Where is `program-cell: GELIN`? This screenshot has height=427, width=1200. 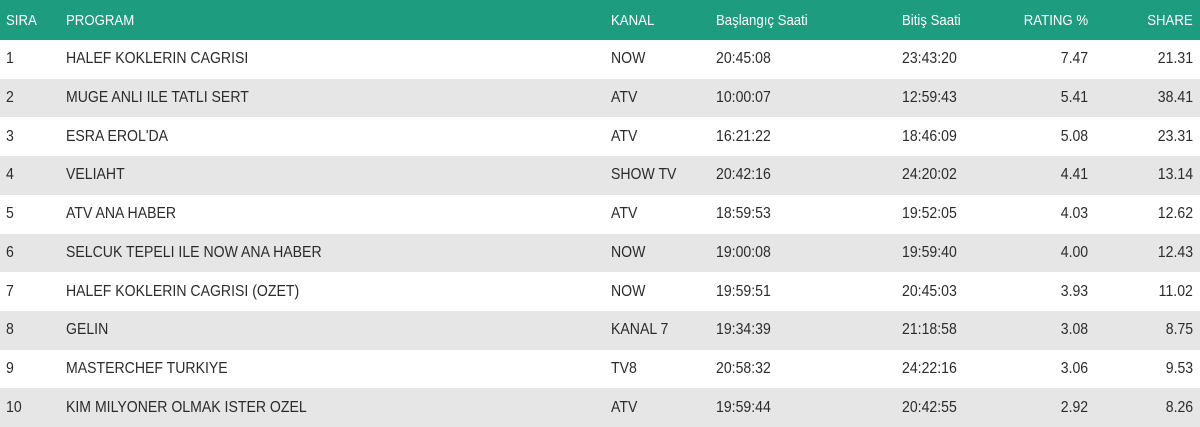 program-cell: GELIN is located at coordinates (87, 330).